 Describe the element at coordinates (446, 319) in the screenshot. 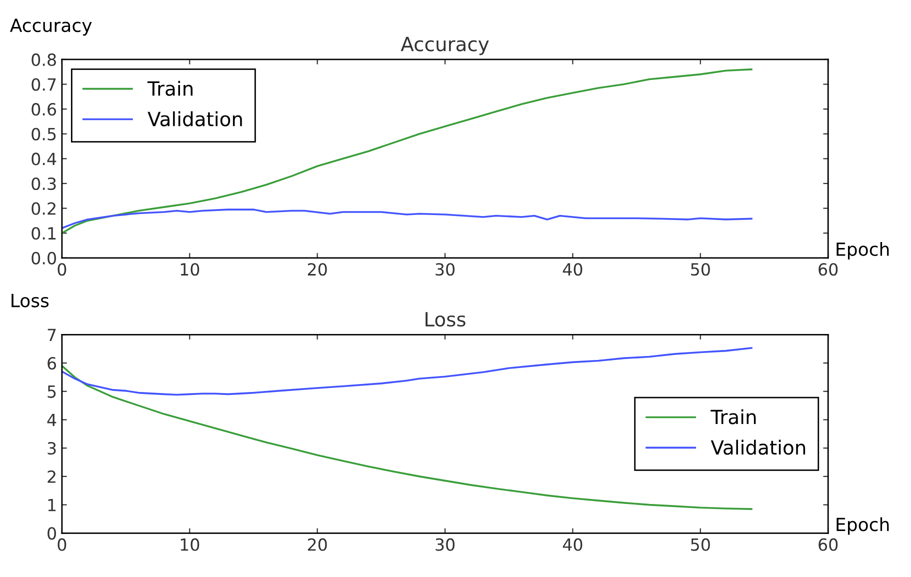

I see `chart-title: Loss` at that location.